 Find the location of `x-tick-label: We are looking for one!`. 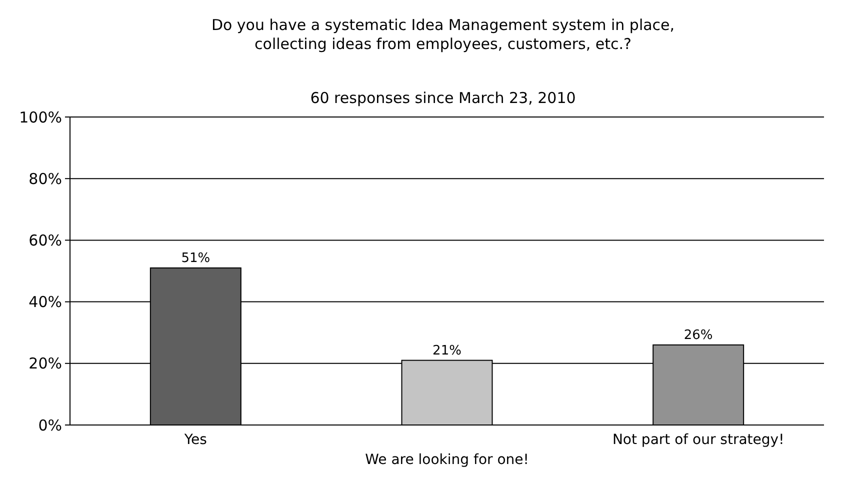

x-tick-label: We are looking for one! is located at coordinates (447, 460).